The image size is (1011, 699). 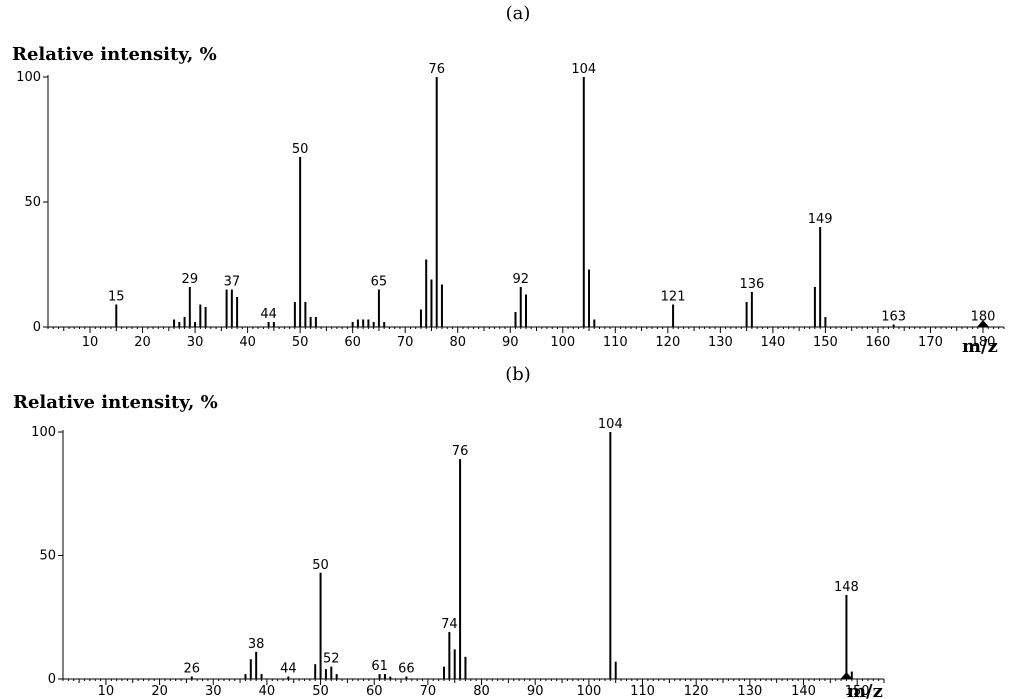 I want to click on x-tick-label: 160, so click(x=878, y=342).